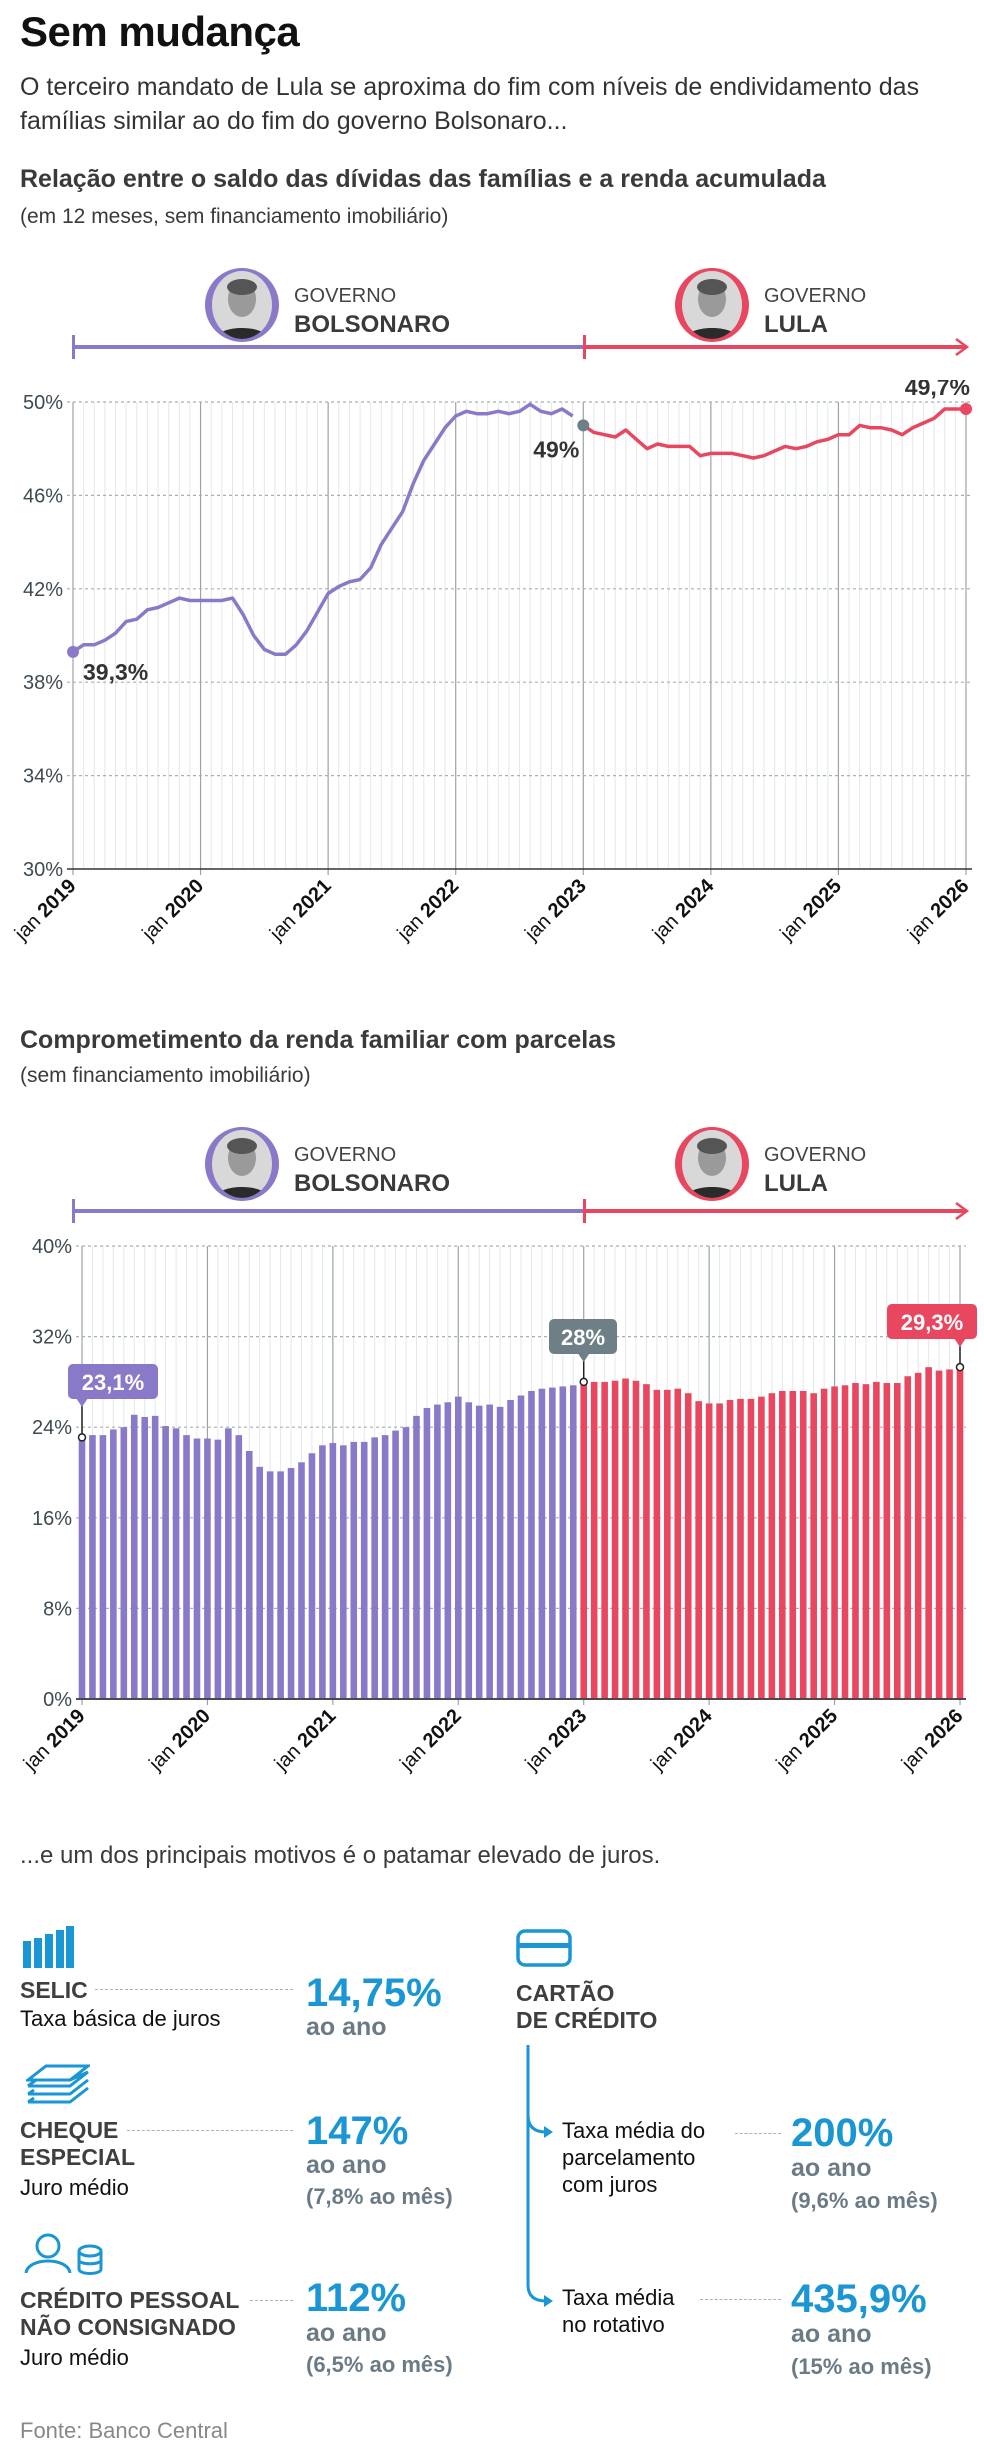 Image resolution: width=984 pixels, height=2453 pixels. Describe the element at coordinates (584, 1211) in the screenshot. I see `period-split-tick` at that location.